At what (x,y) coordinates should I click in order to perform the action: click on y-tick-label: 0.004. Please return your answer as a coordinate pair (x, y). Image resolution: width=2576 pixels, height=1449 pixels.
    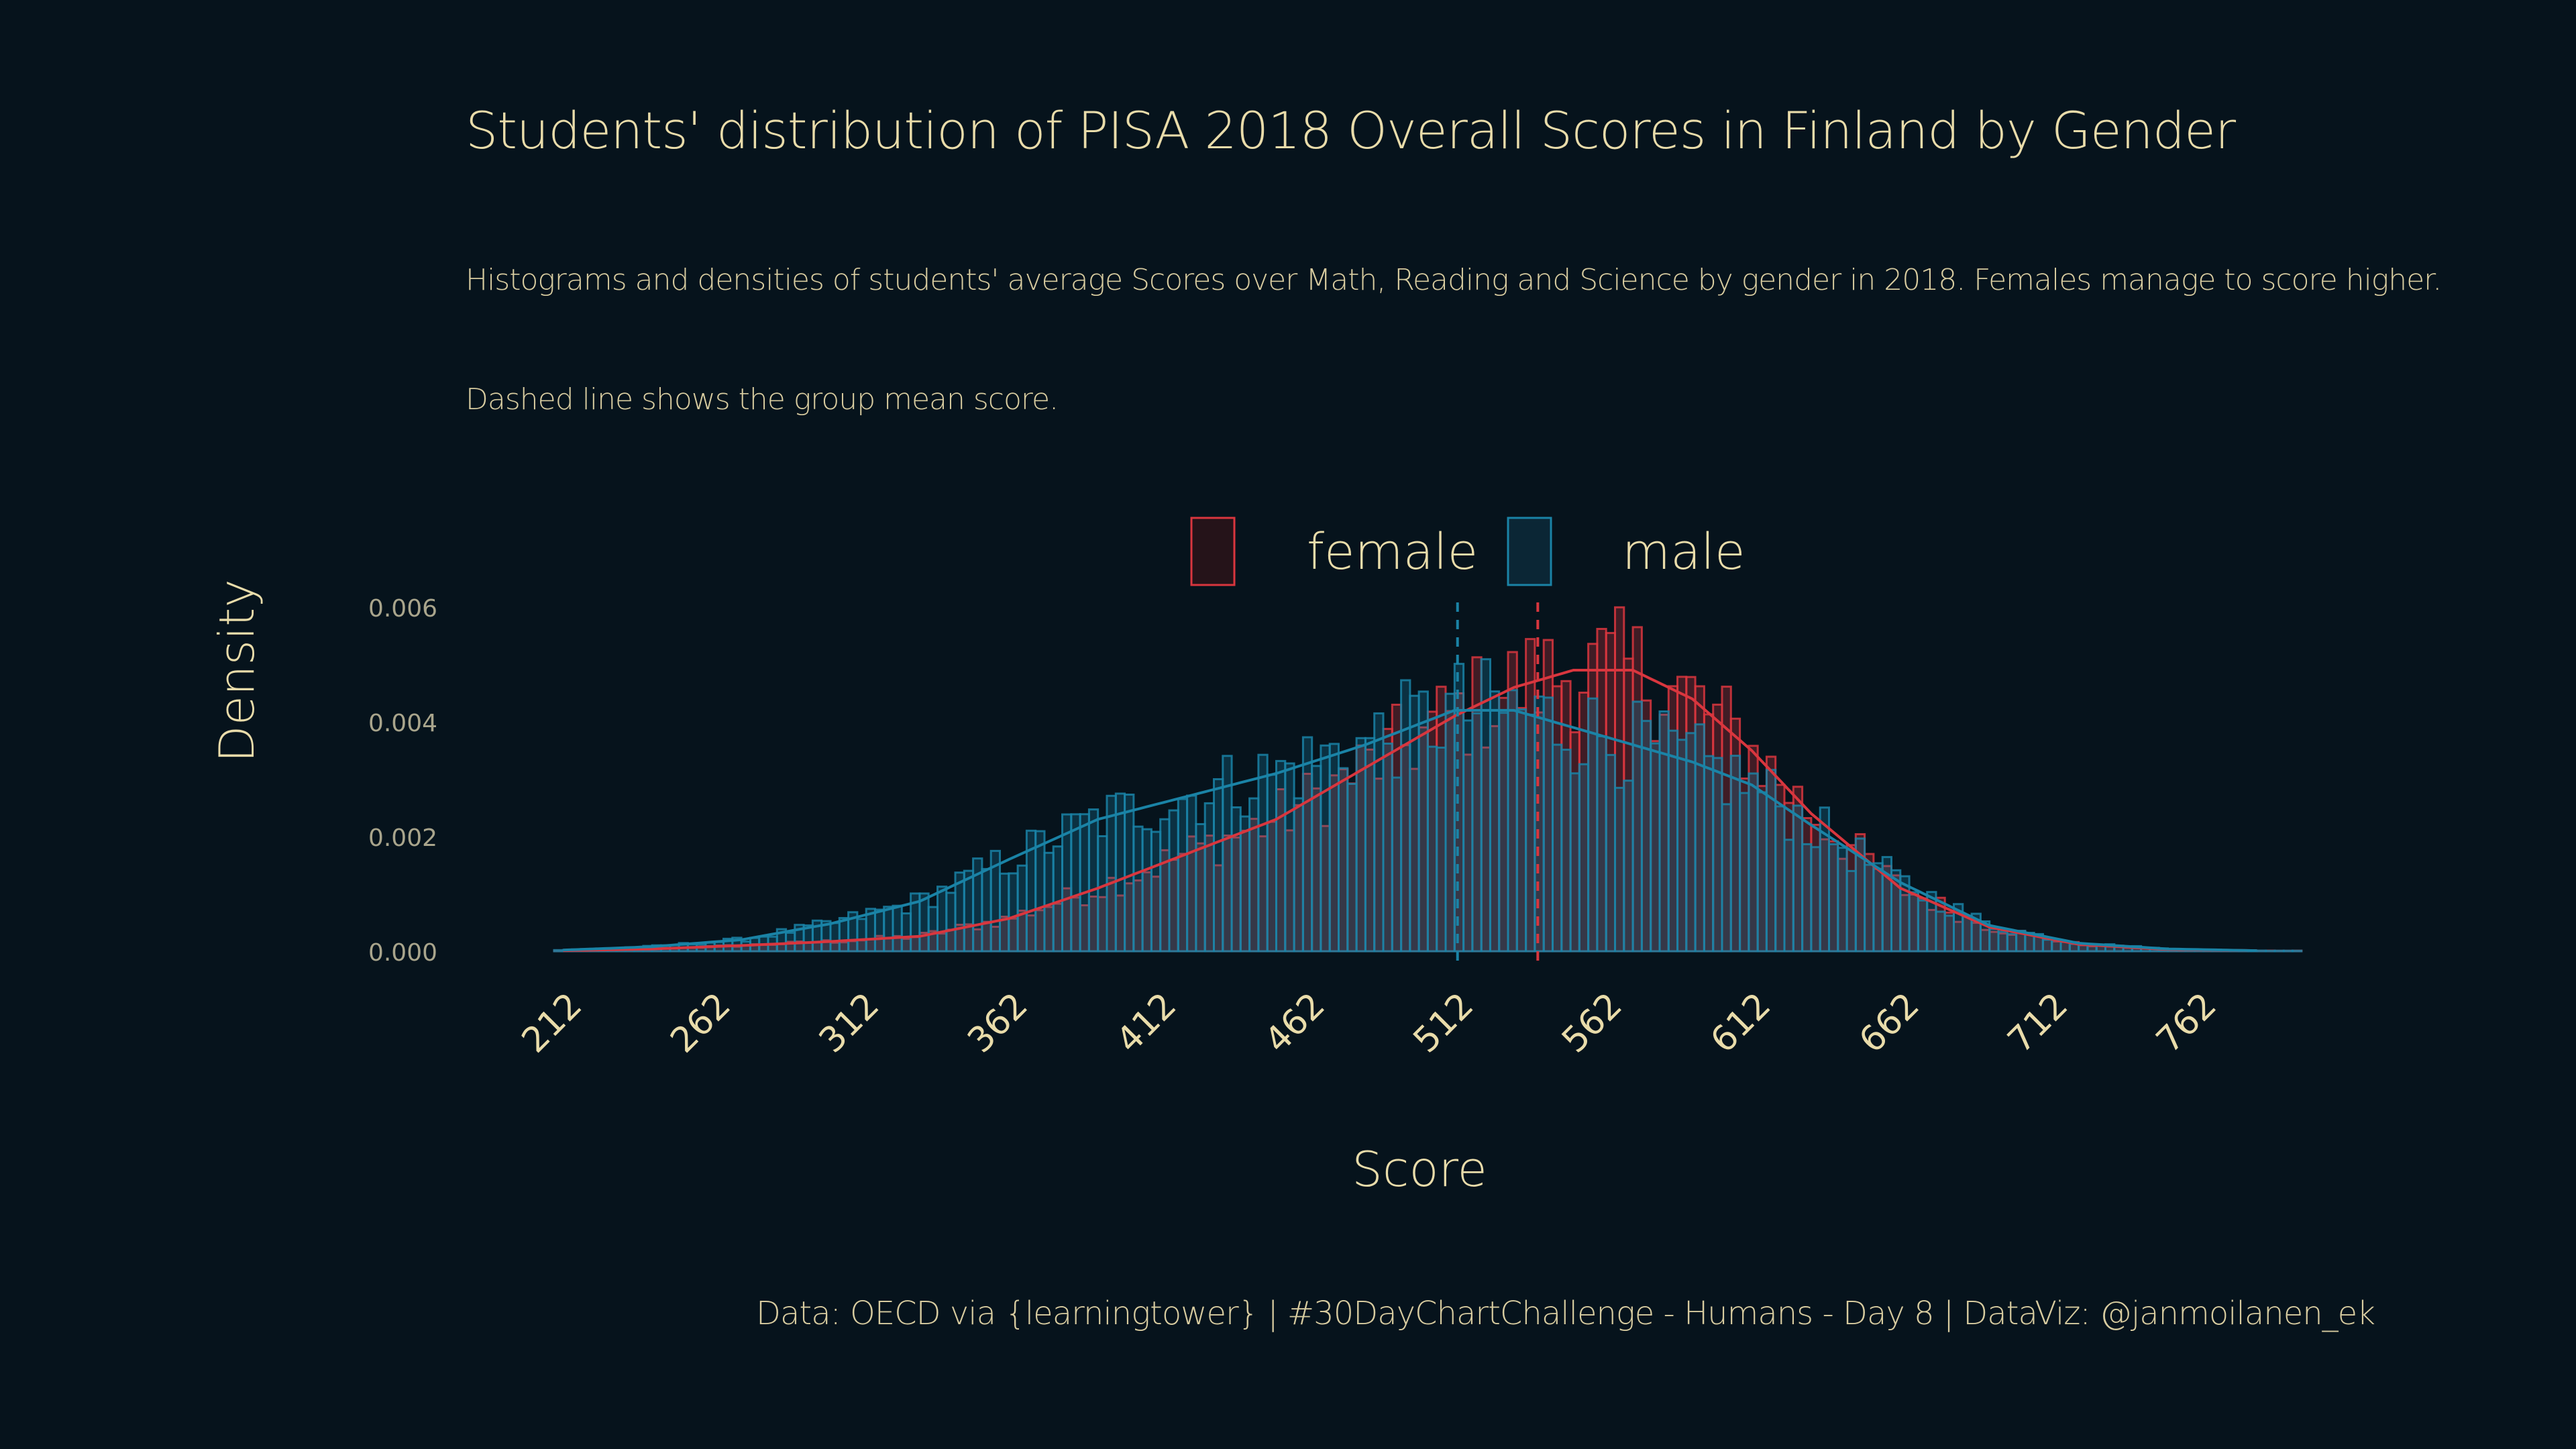
    Looking at the image, I should click on (402, 723).